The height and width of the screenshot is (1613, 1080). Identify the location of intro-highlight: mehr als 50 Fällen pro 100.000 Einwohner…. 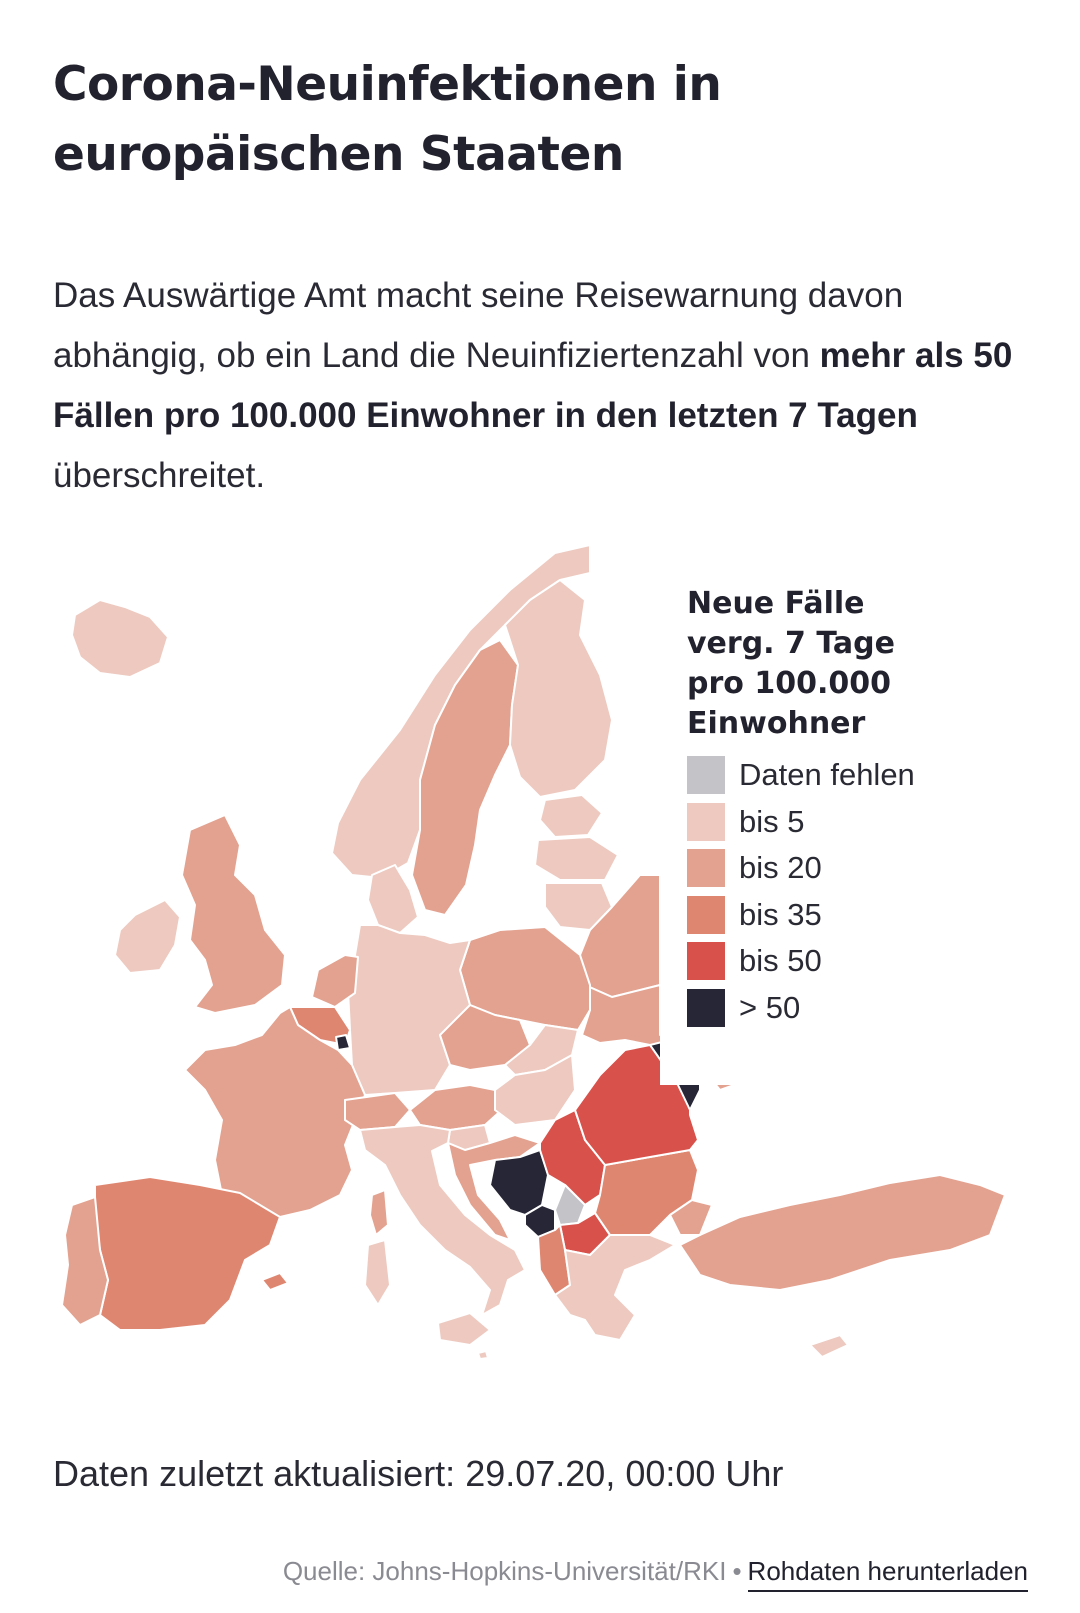
(533, 385).